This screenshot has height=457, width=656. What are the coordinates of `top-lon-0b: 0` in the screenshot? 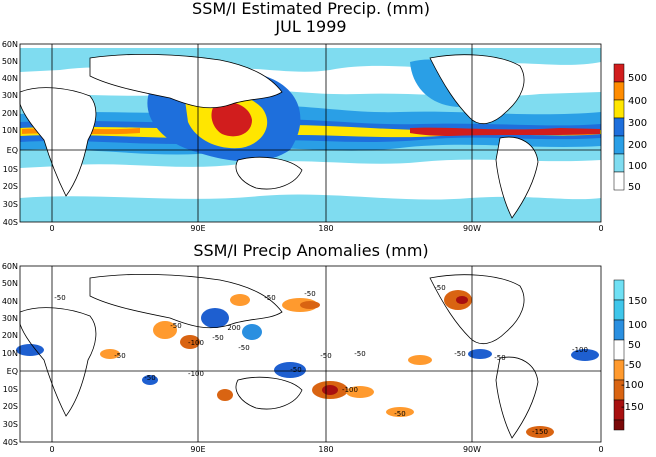 It's located at (600, 228).